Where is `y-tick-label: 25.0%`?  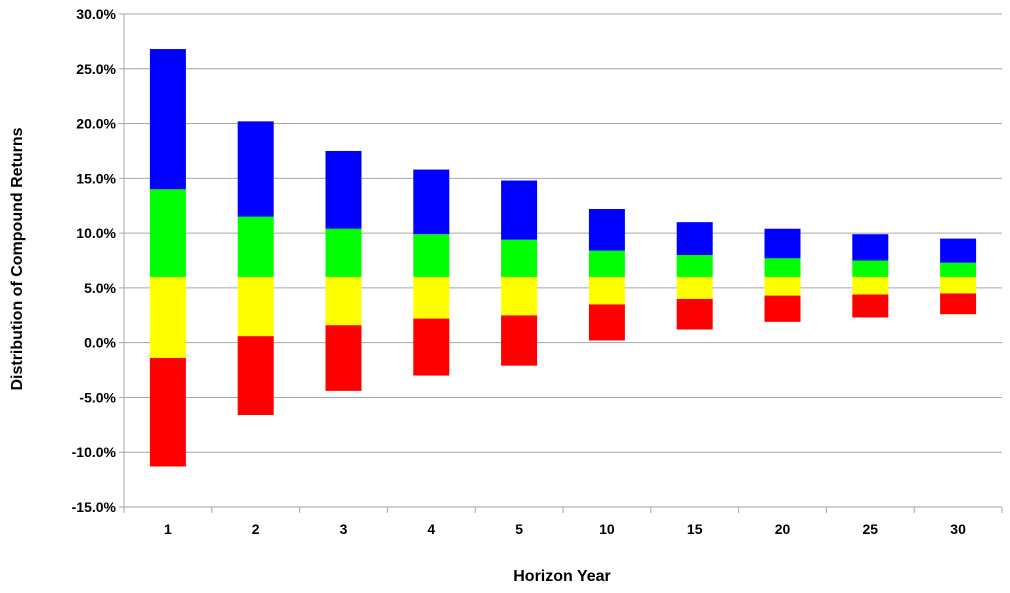 y-tick-label: 25.0% is located at coordinates (96, 69).